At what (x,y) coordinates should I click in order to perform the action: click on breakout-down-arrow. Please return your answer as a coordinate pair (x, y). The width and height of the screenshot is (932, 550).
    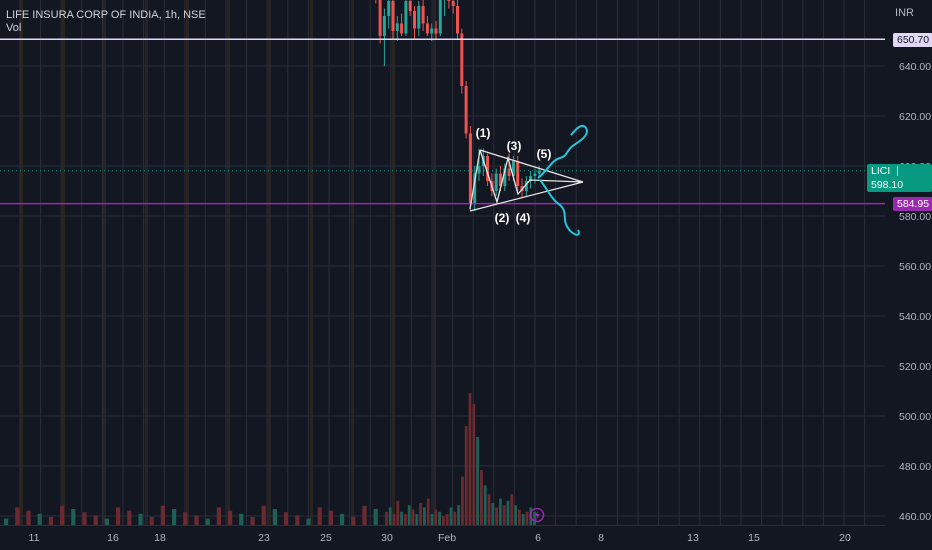
    Looking at the image, I should click on (559, 207).